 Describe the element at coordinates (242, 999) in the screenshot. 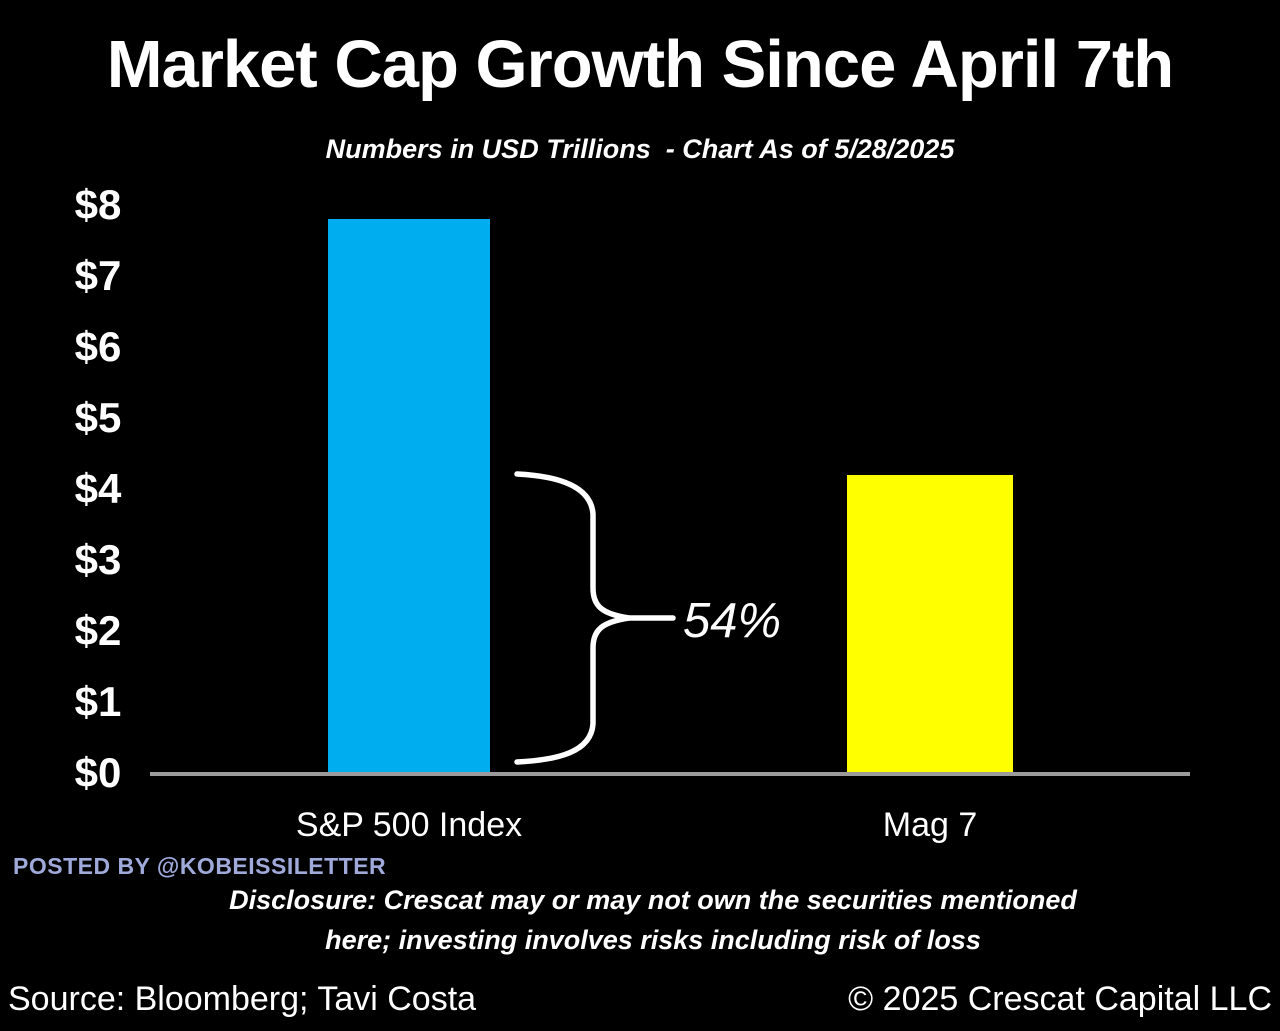

I see `source-credit: Source: Bloomberg; Tavi Costa` at that location.